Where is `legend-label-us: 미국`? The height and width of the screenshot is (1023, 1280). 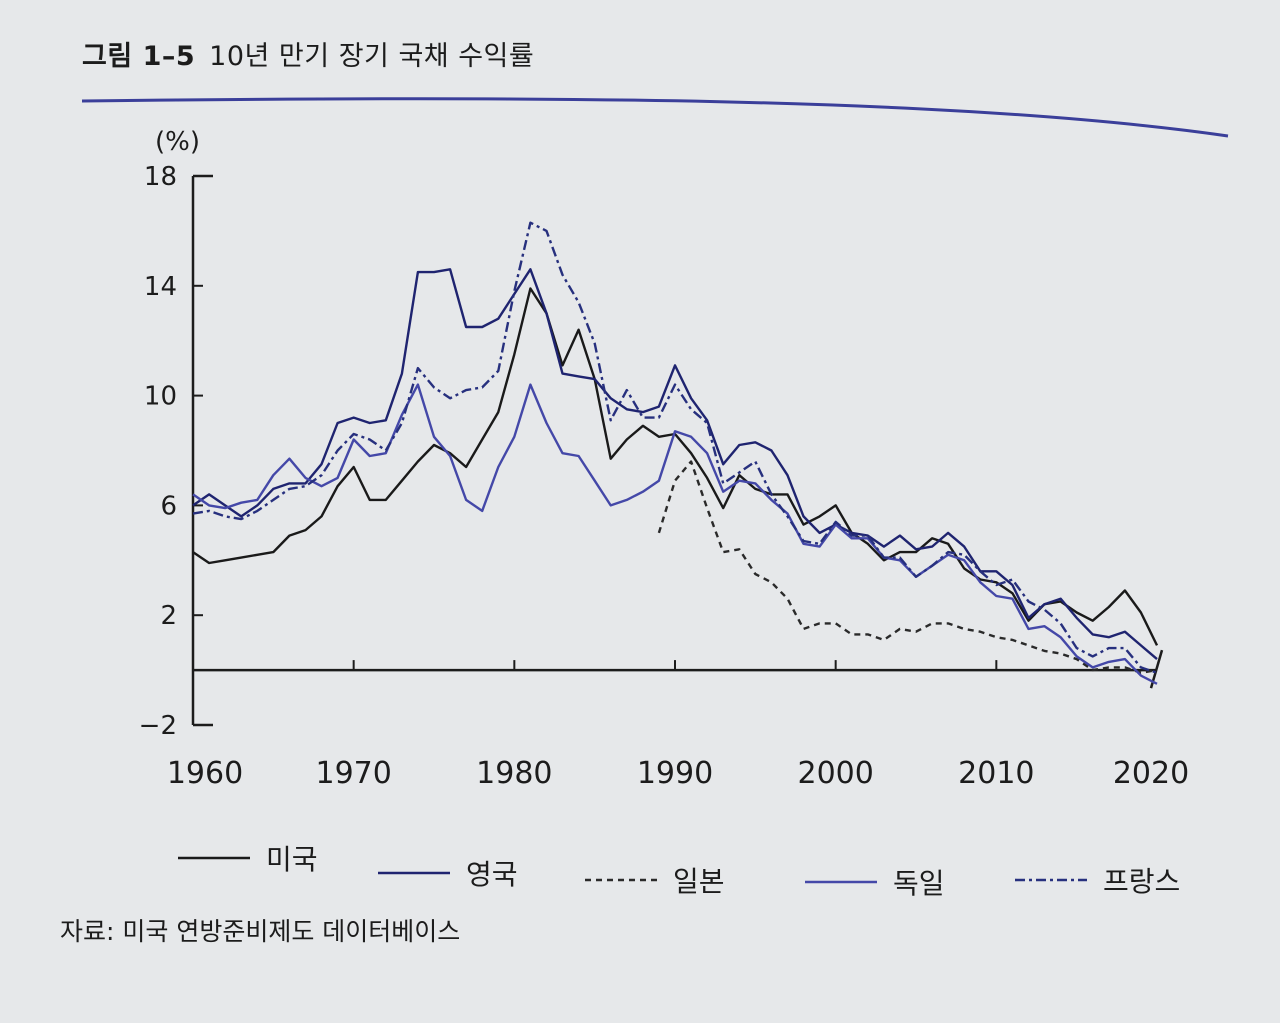
legend-label-us: 미국 is located at coordinates (292, 859).